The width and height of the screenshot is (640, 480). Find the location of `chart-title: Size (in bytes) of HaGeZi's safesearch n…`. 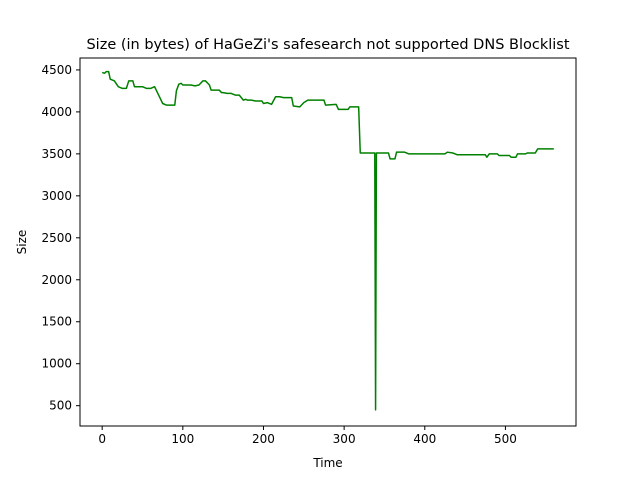

chart-title: Size (in bytes) of HaGeZi's safesearch n… is located at coordinates (327, 45).